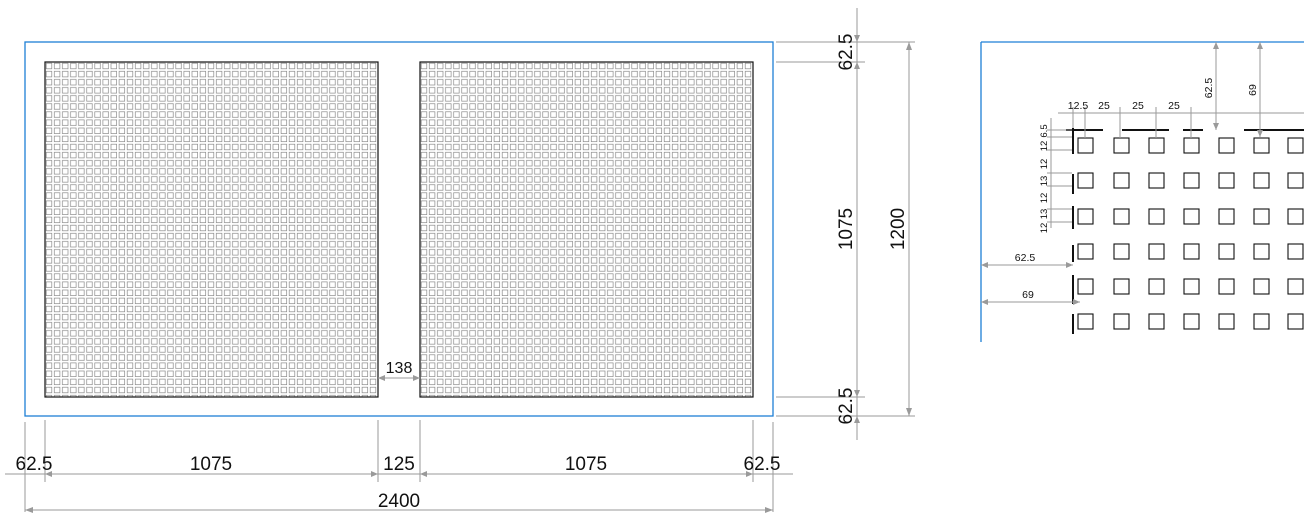 The width and height of the screenshot is (1304, 515). Describe the element at coordinates (1078, 106) in the screenshot. I see `detail-top-dim-1: 12.5` at that location.